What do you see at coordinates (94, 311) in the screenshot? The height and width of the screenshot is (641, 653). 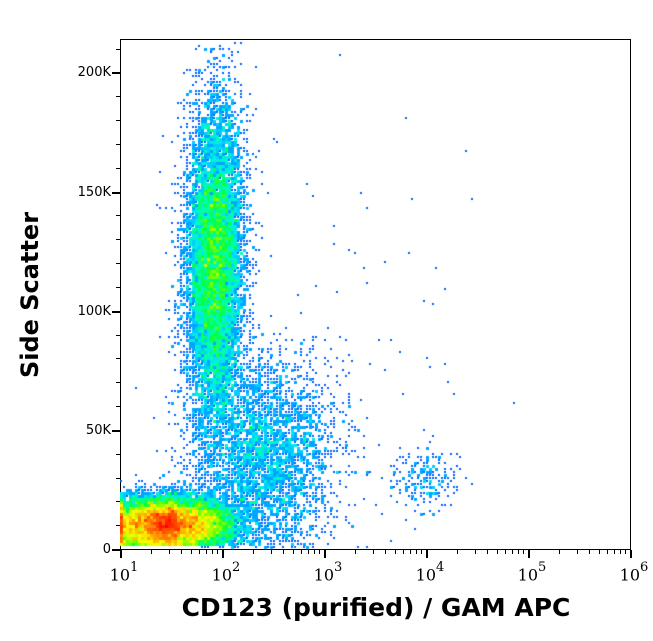 I see `y-tick-label: 100K` at bounding box center [94, 311].